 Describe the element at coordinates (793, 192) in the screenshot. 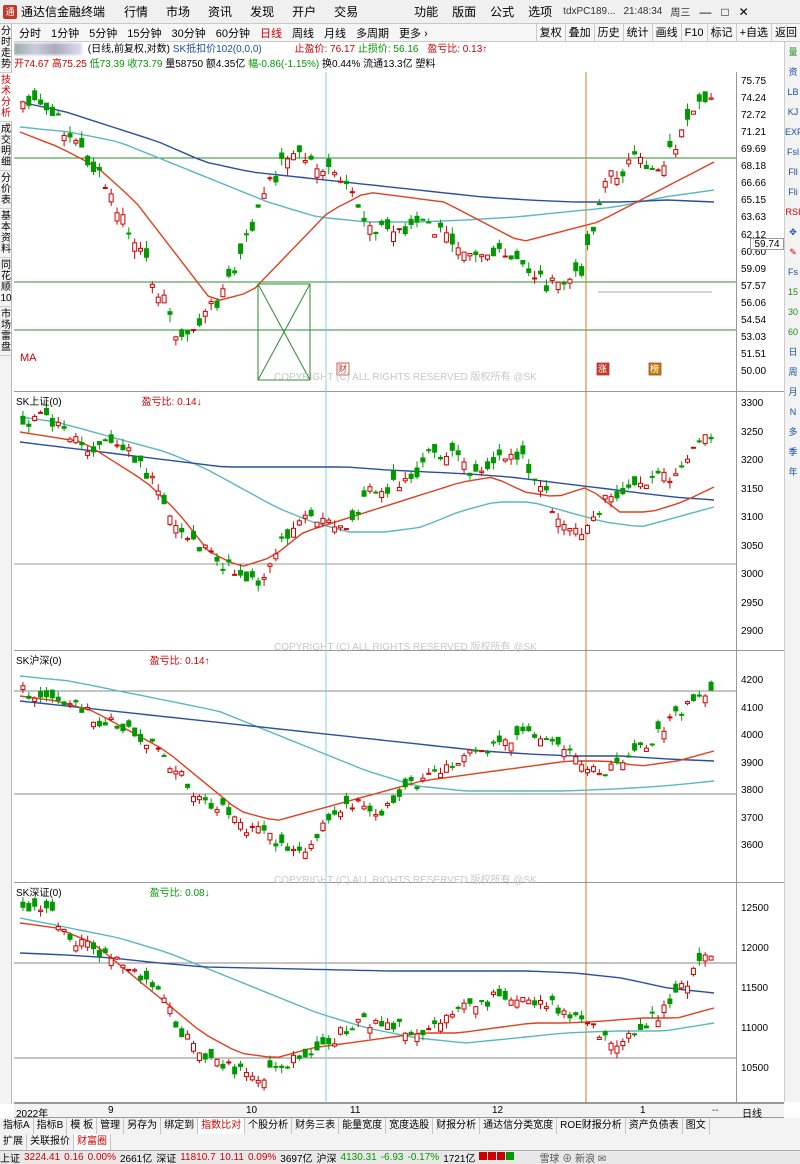

I see `right-tab: Fli` at that location.